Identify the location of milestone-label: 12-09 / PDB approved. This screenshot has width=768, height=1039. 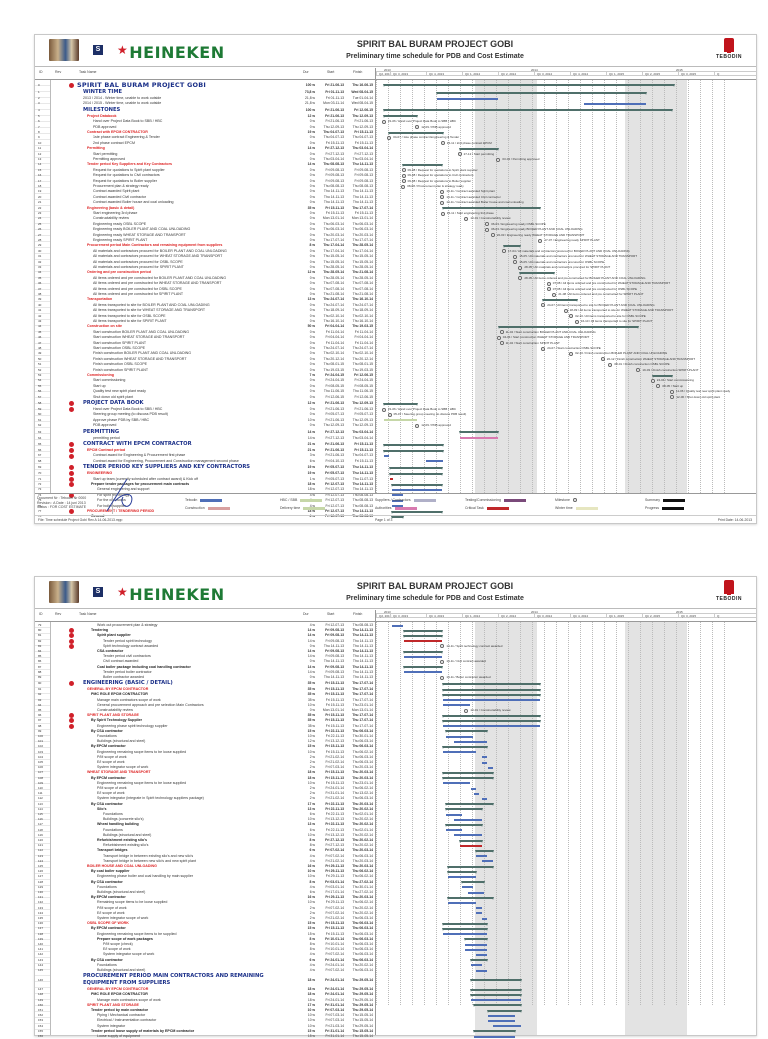
(436, 425).